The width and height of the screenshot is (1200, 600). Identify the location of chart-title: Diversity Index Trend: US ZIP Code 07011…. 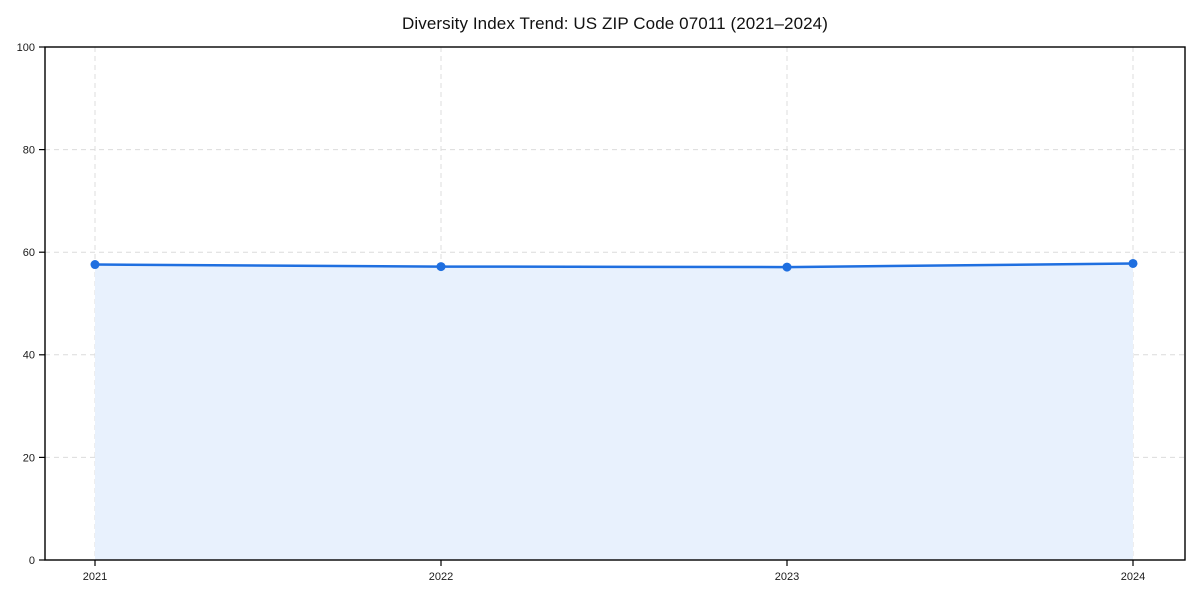
(615, 23).